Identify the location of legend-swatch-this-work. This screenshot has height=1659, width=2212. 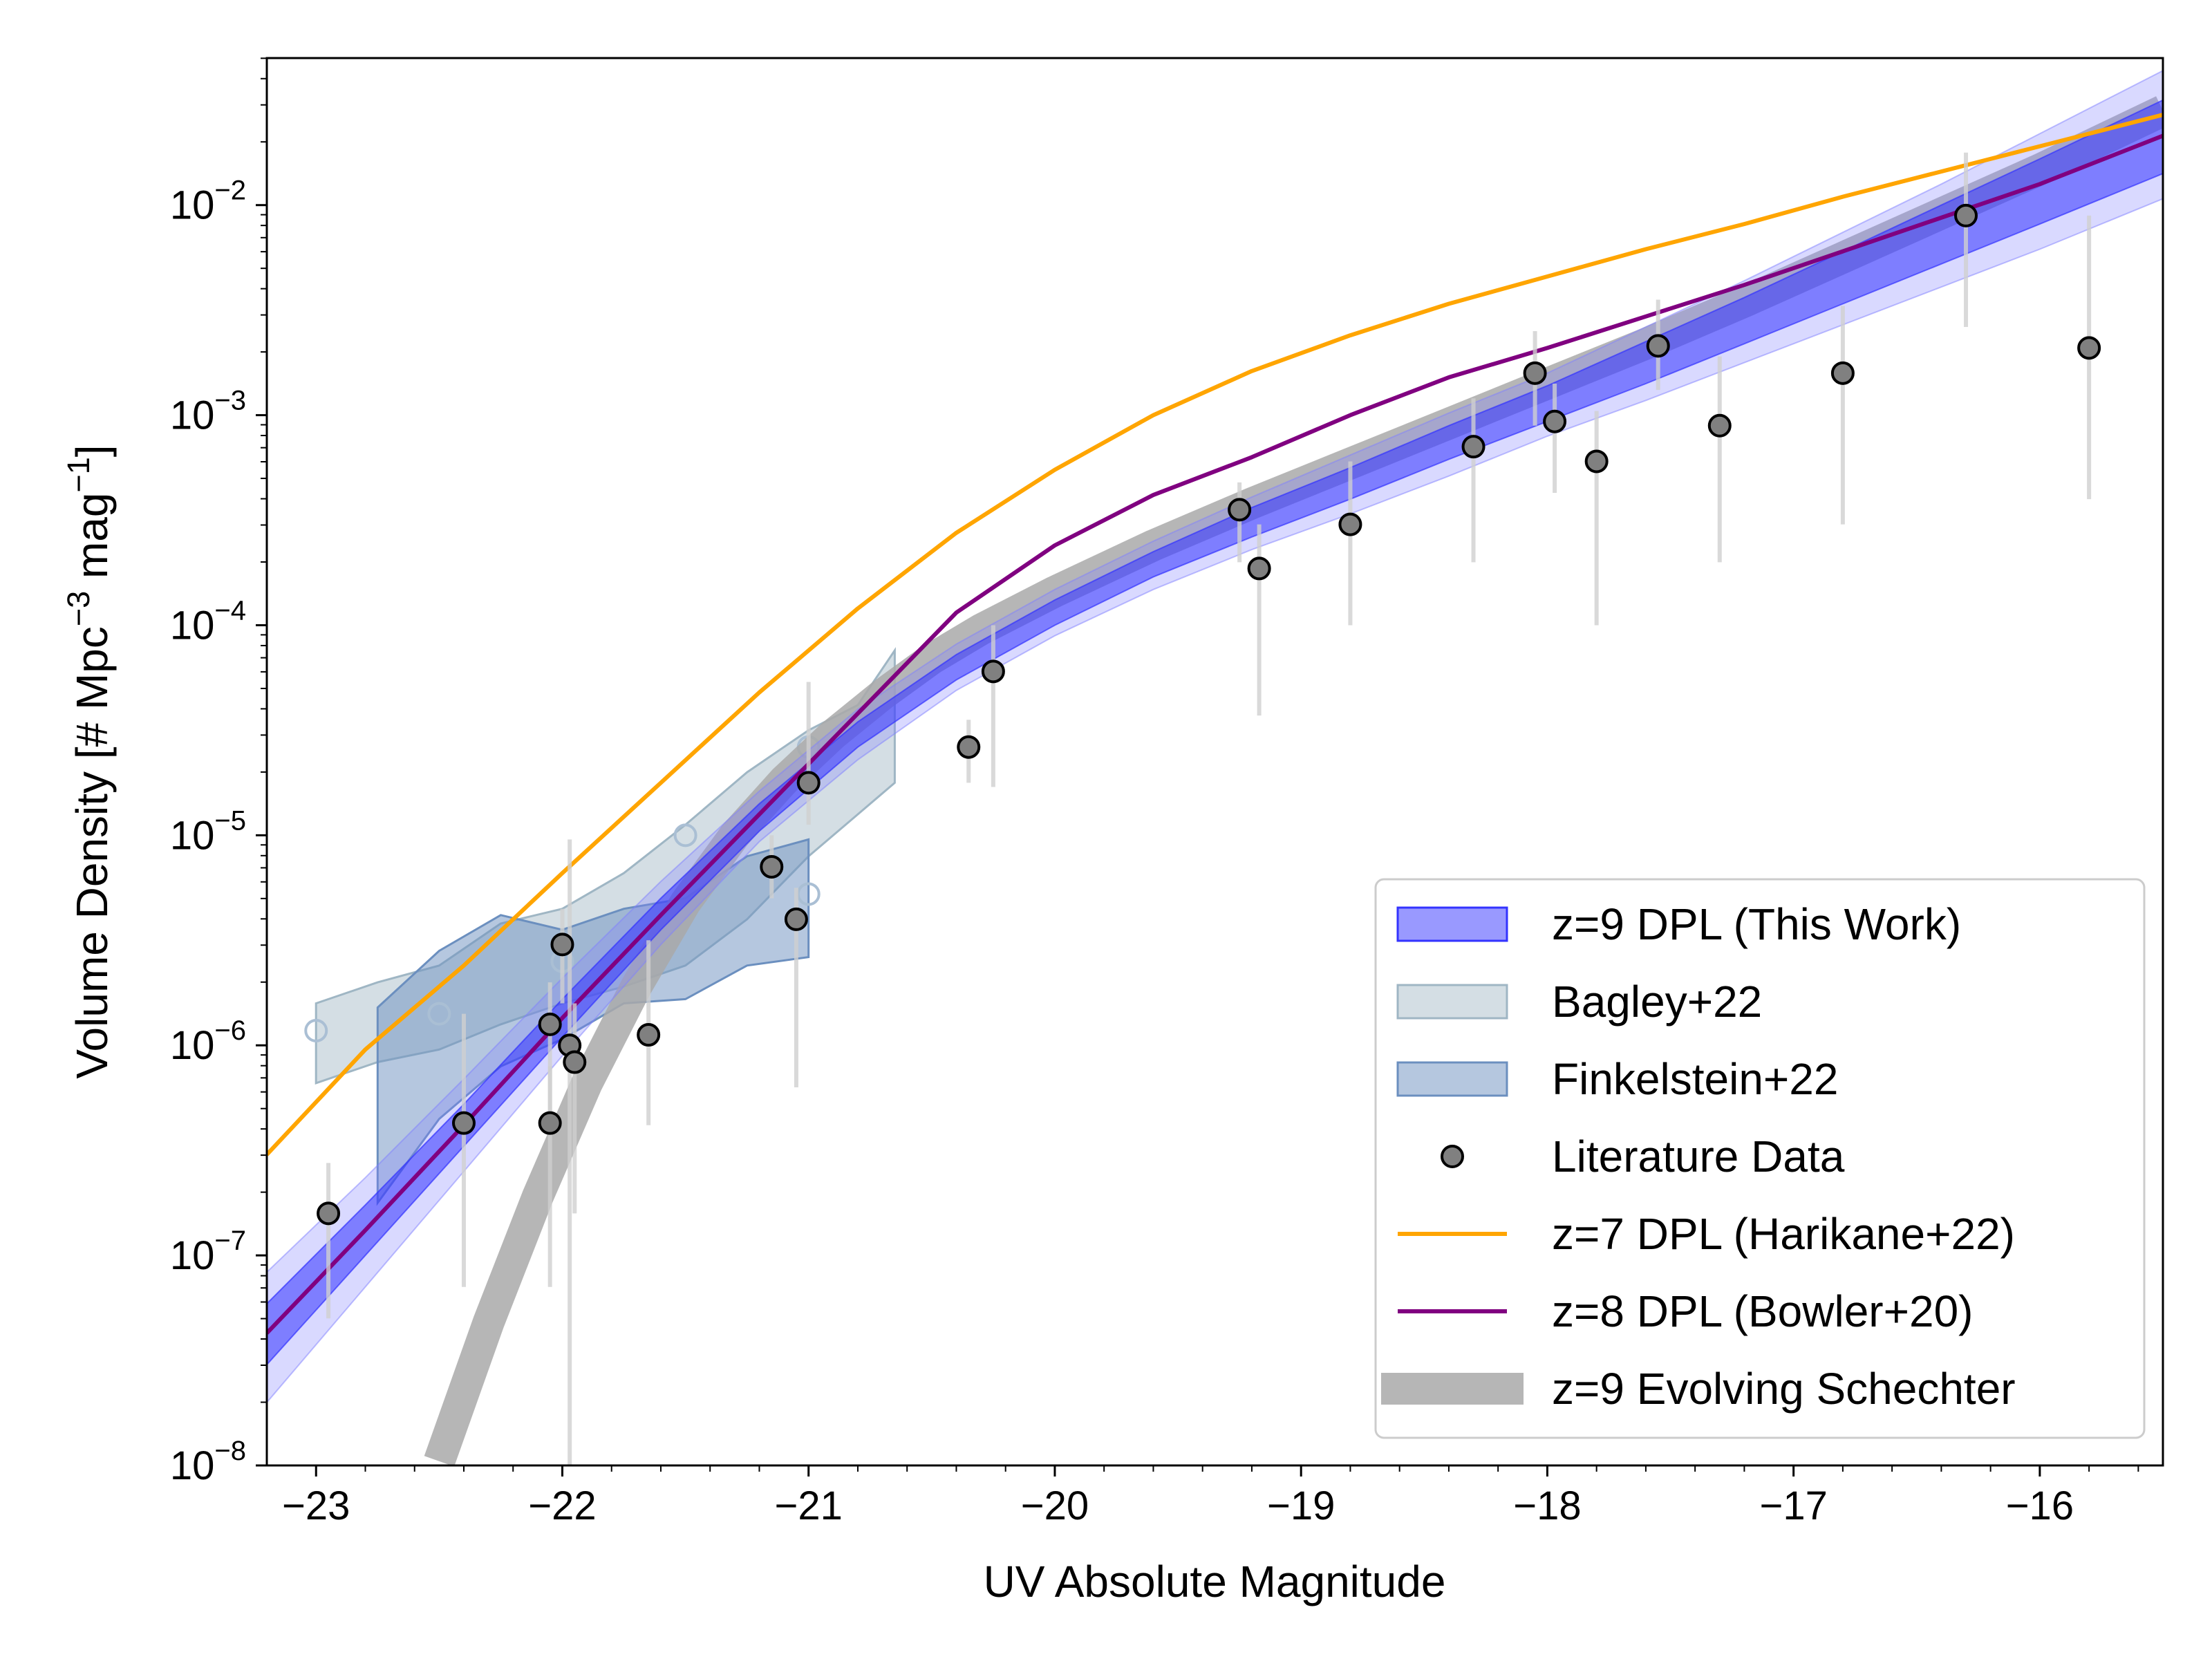
(1452, 924).